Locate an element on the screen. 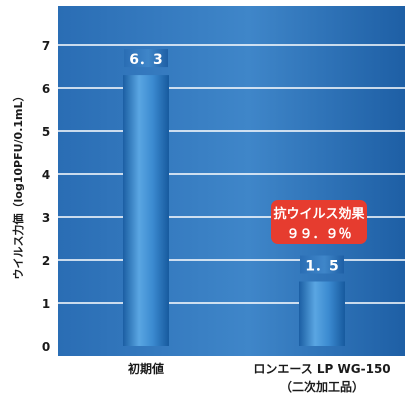 The image size is (405, 399). annotation-callout: 抗ウイルス効果 ９９．９％ is located at coordinates (319, 222).